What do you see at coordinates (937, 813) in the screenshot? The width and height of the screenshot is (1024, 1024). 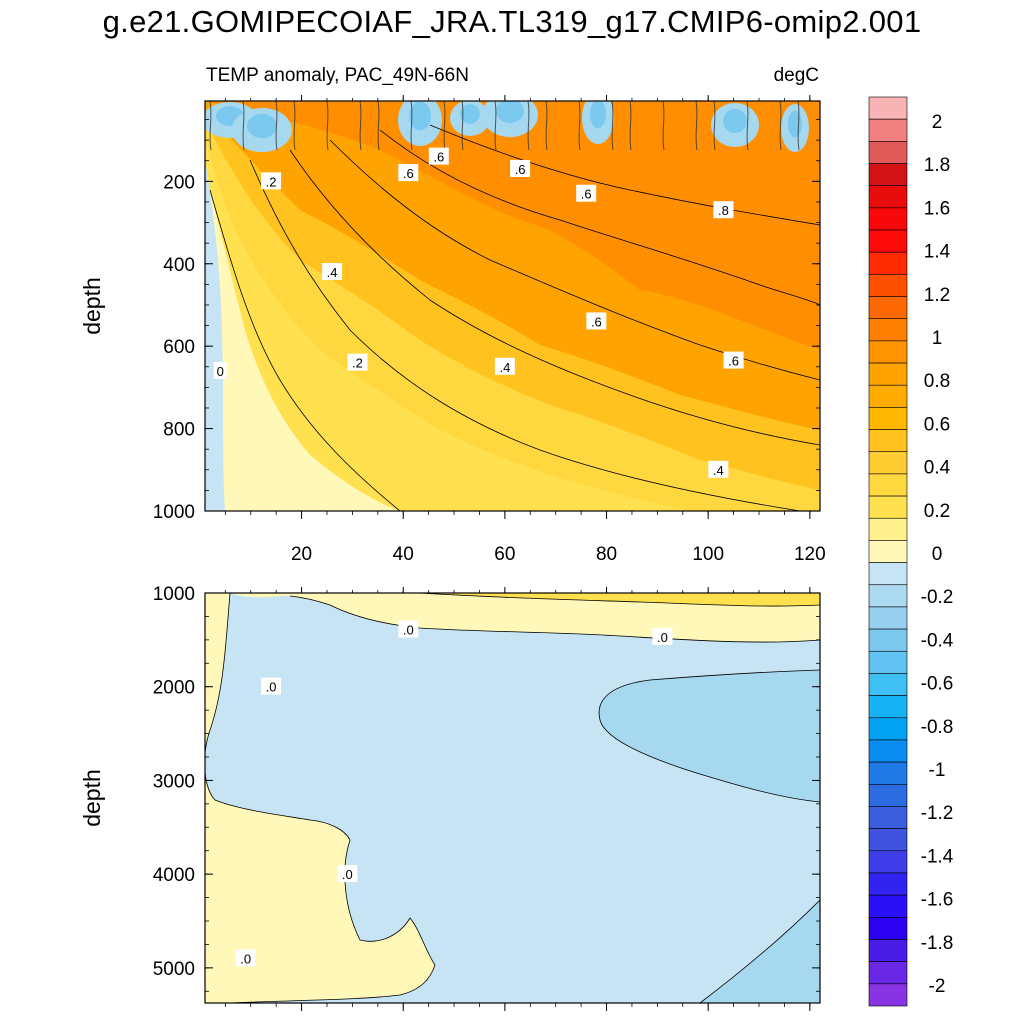 I see `colorbar-label: -1.2` at bounding box center [937, 813].